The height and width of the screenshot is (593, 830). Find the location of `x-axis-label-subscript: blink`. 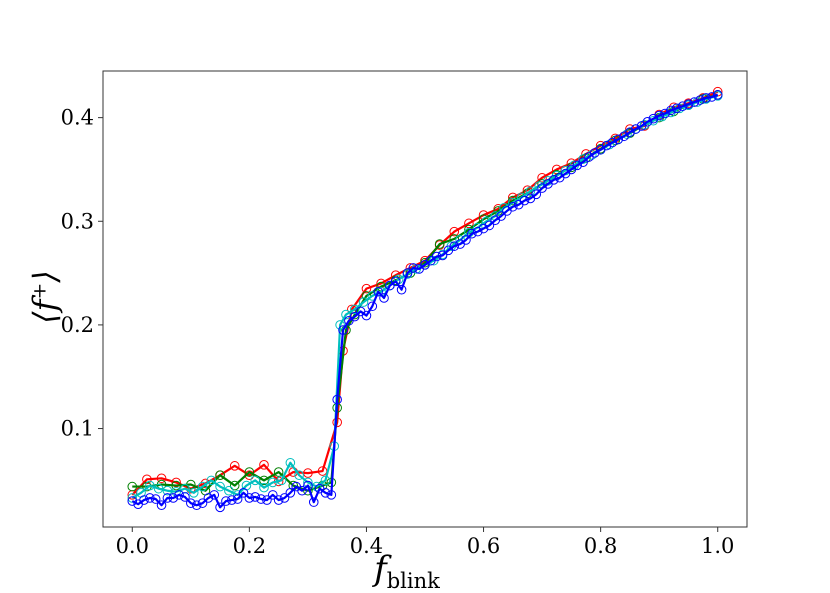

x-axis-label-subscript: blink is located at coordinates (413, 581).